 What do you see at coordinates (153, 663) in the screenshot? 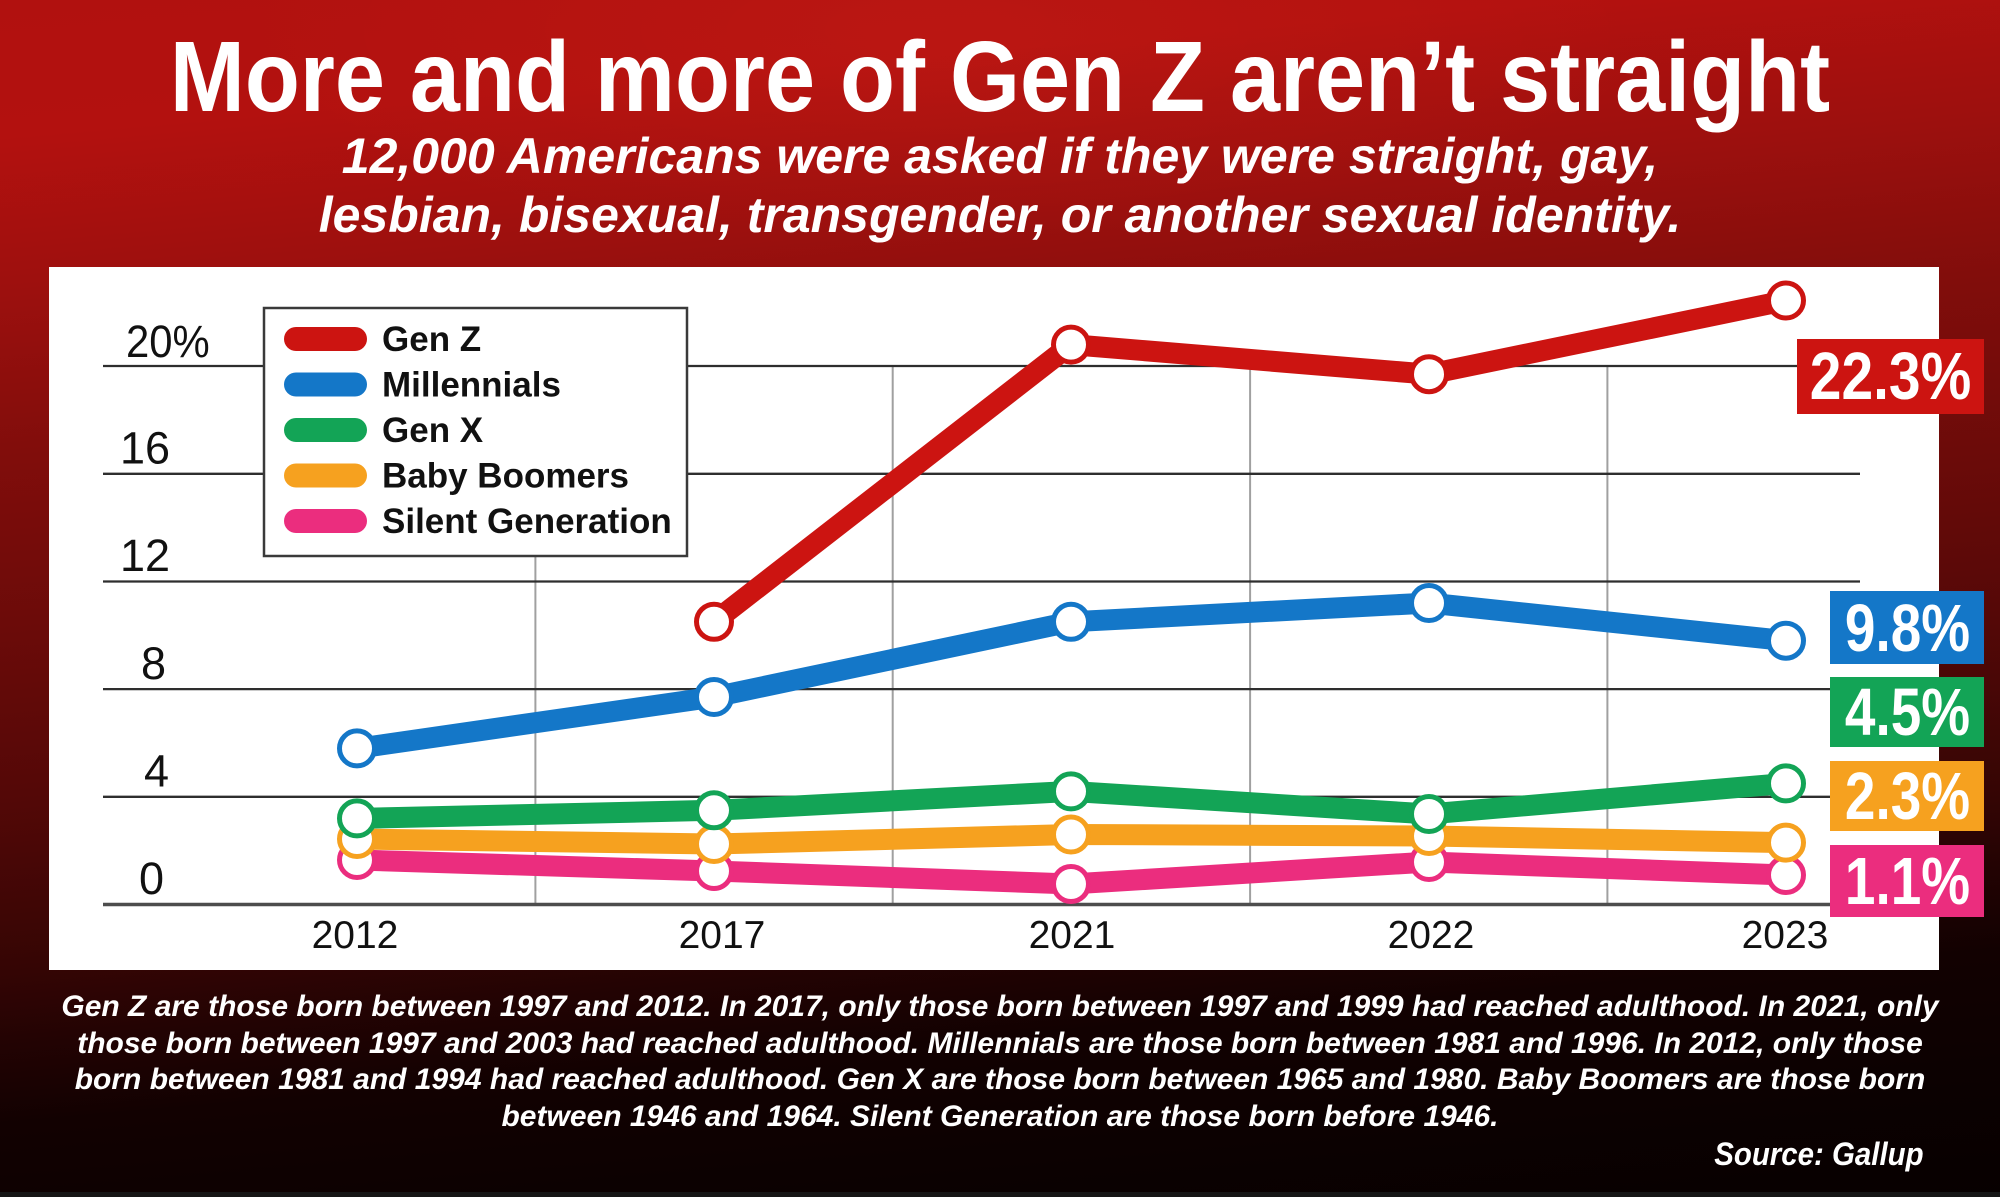
I see `svg-text: 8` at bounding box center [153, 663].